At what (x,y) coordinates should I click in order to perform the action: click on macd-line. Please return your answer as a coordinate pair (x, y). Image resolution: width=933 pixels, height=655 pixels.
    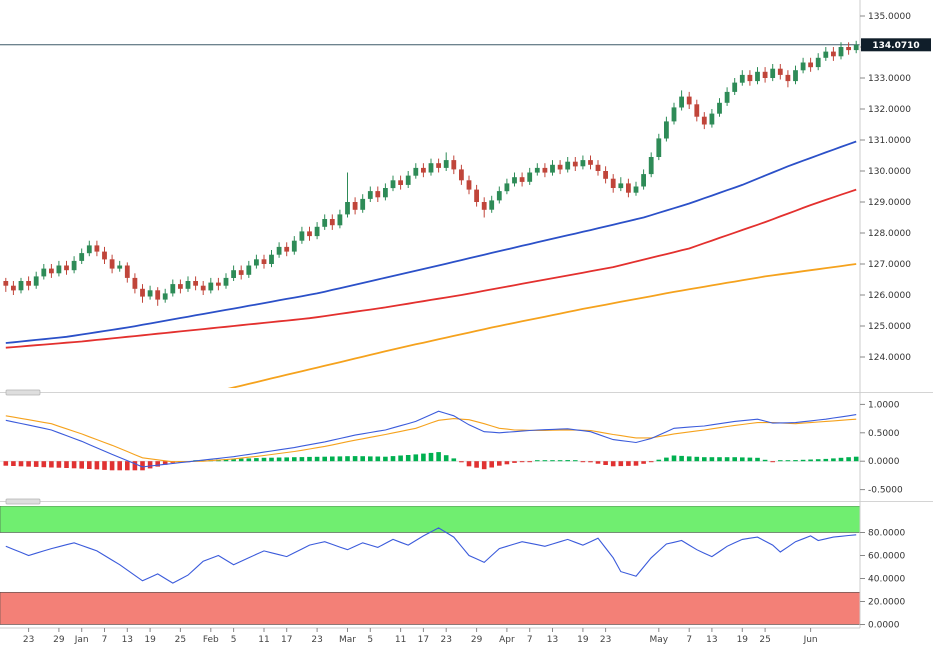
    Looking at the image, I should click on (431, 439).